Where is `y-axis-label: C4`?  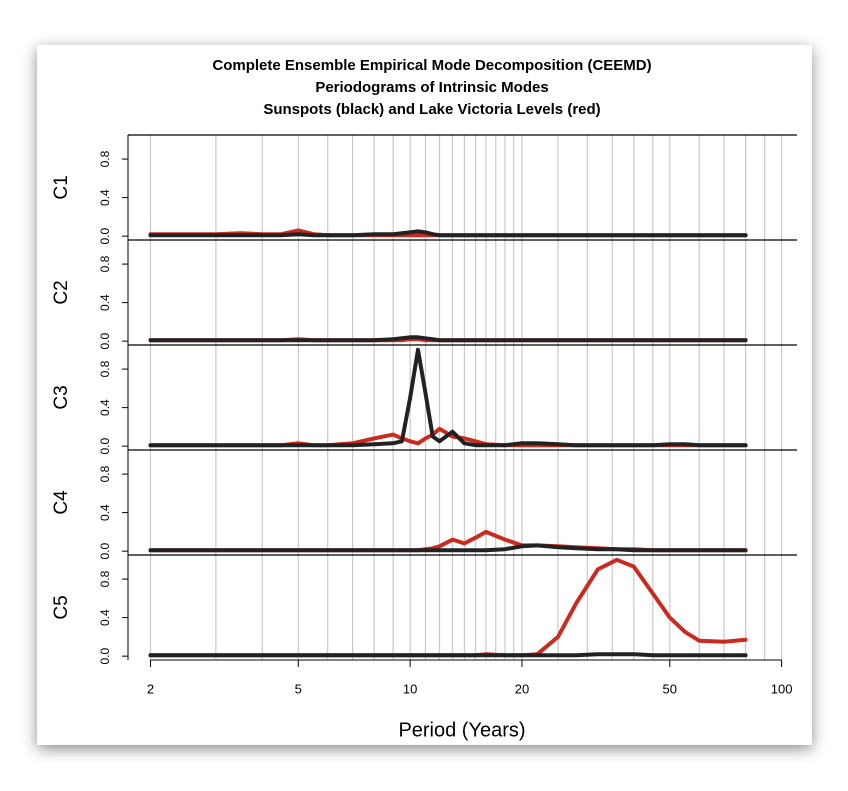
y-axis-label: C4 is located at coordinates (61, 502).